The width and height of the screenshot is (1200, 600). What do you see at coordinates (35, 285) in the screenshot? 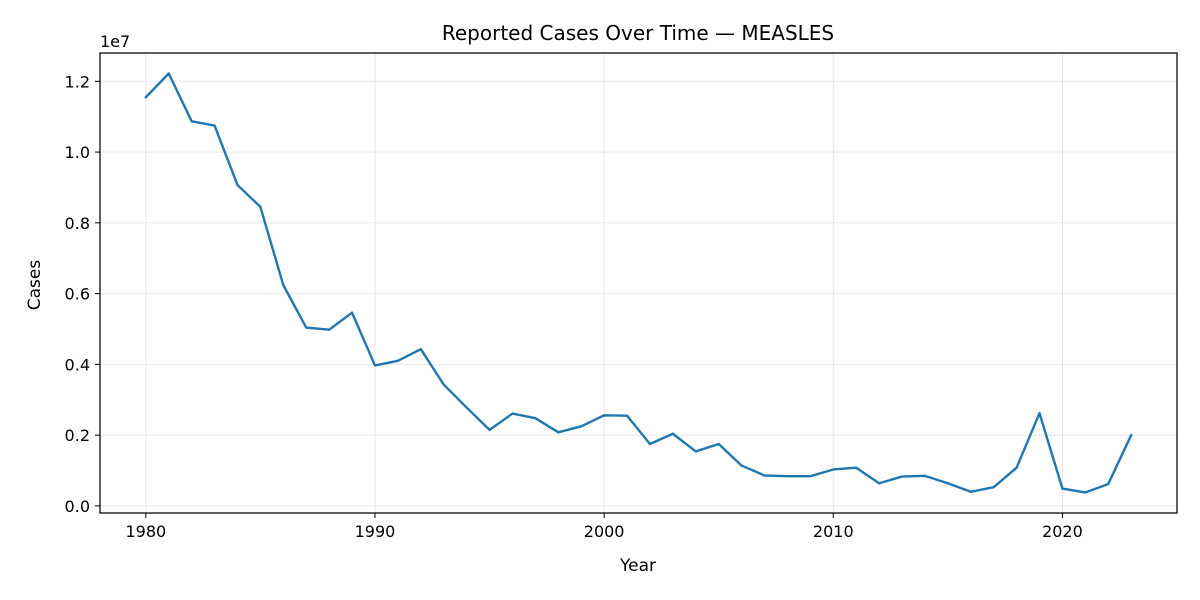
I see `y-axis-label: Cases` at bounding box center [35, 285].